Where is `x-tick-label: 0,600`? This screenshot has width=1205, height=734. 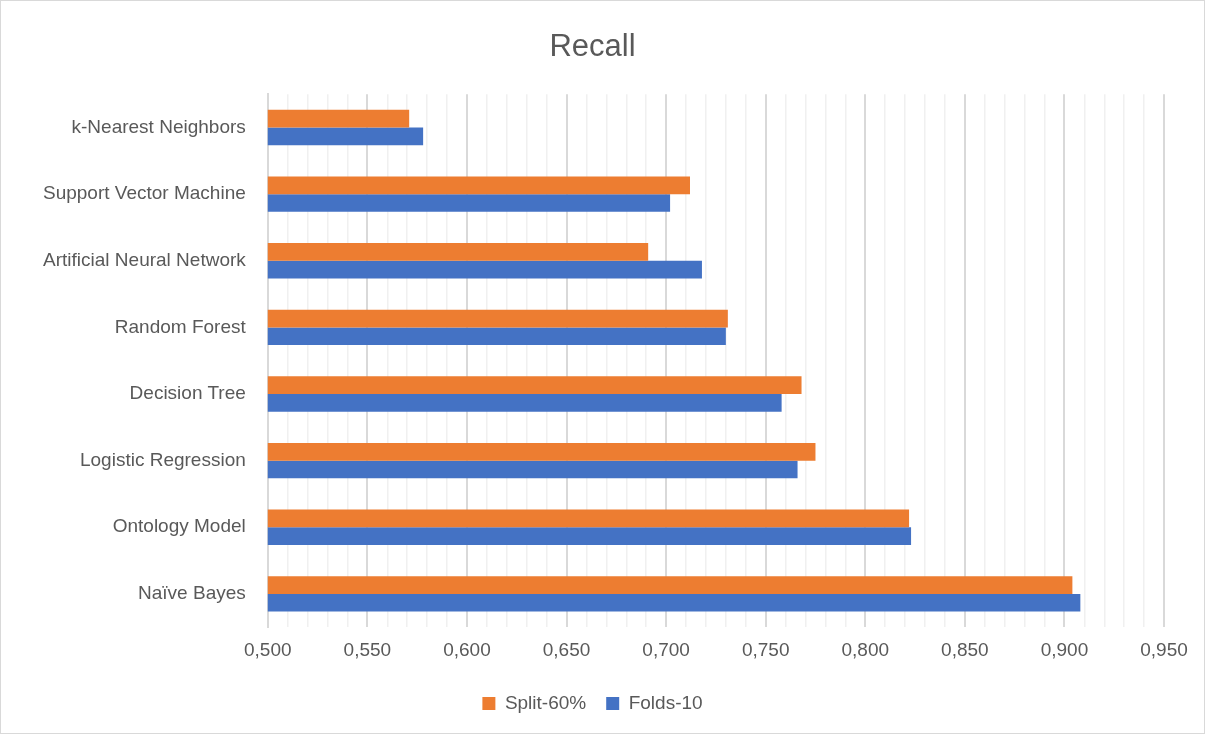 x-tick-label: 0,600 is located at coordinates (467, 649).